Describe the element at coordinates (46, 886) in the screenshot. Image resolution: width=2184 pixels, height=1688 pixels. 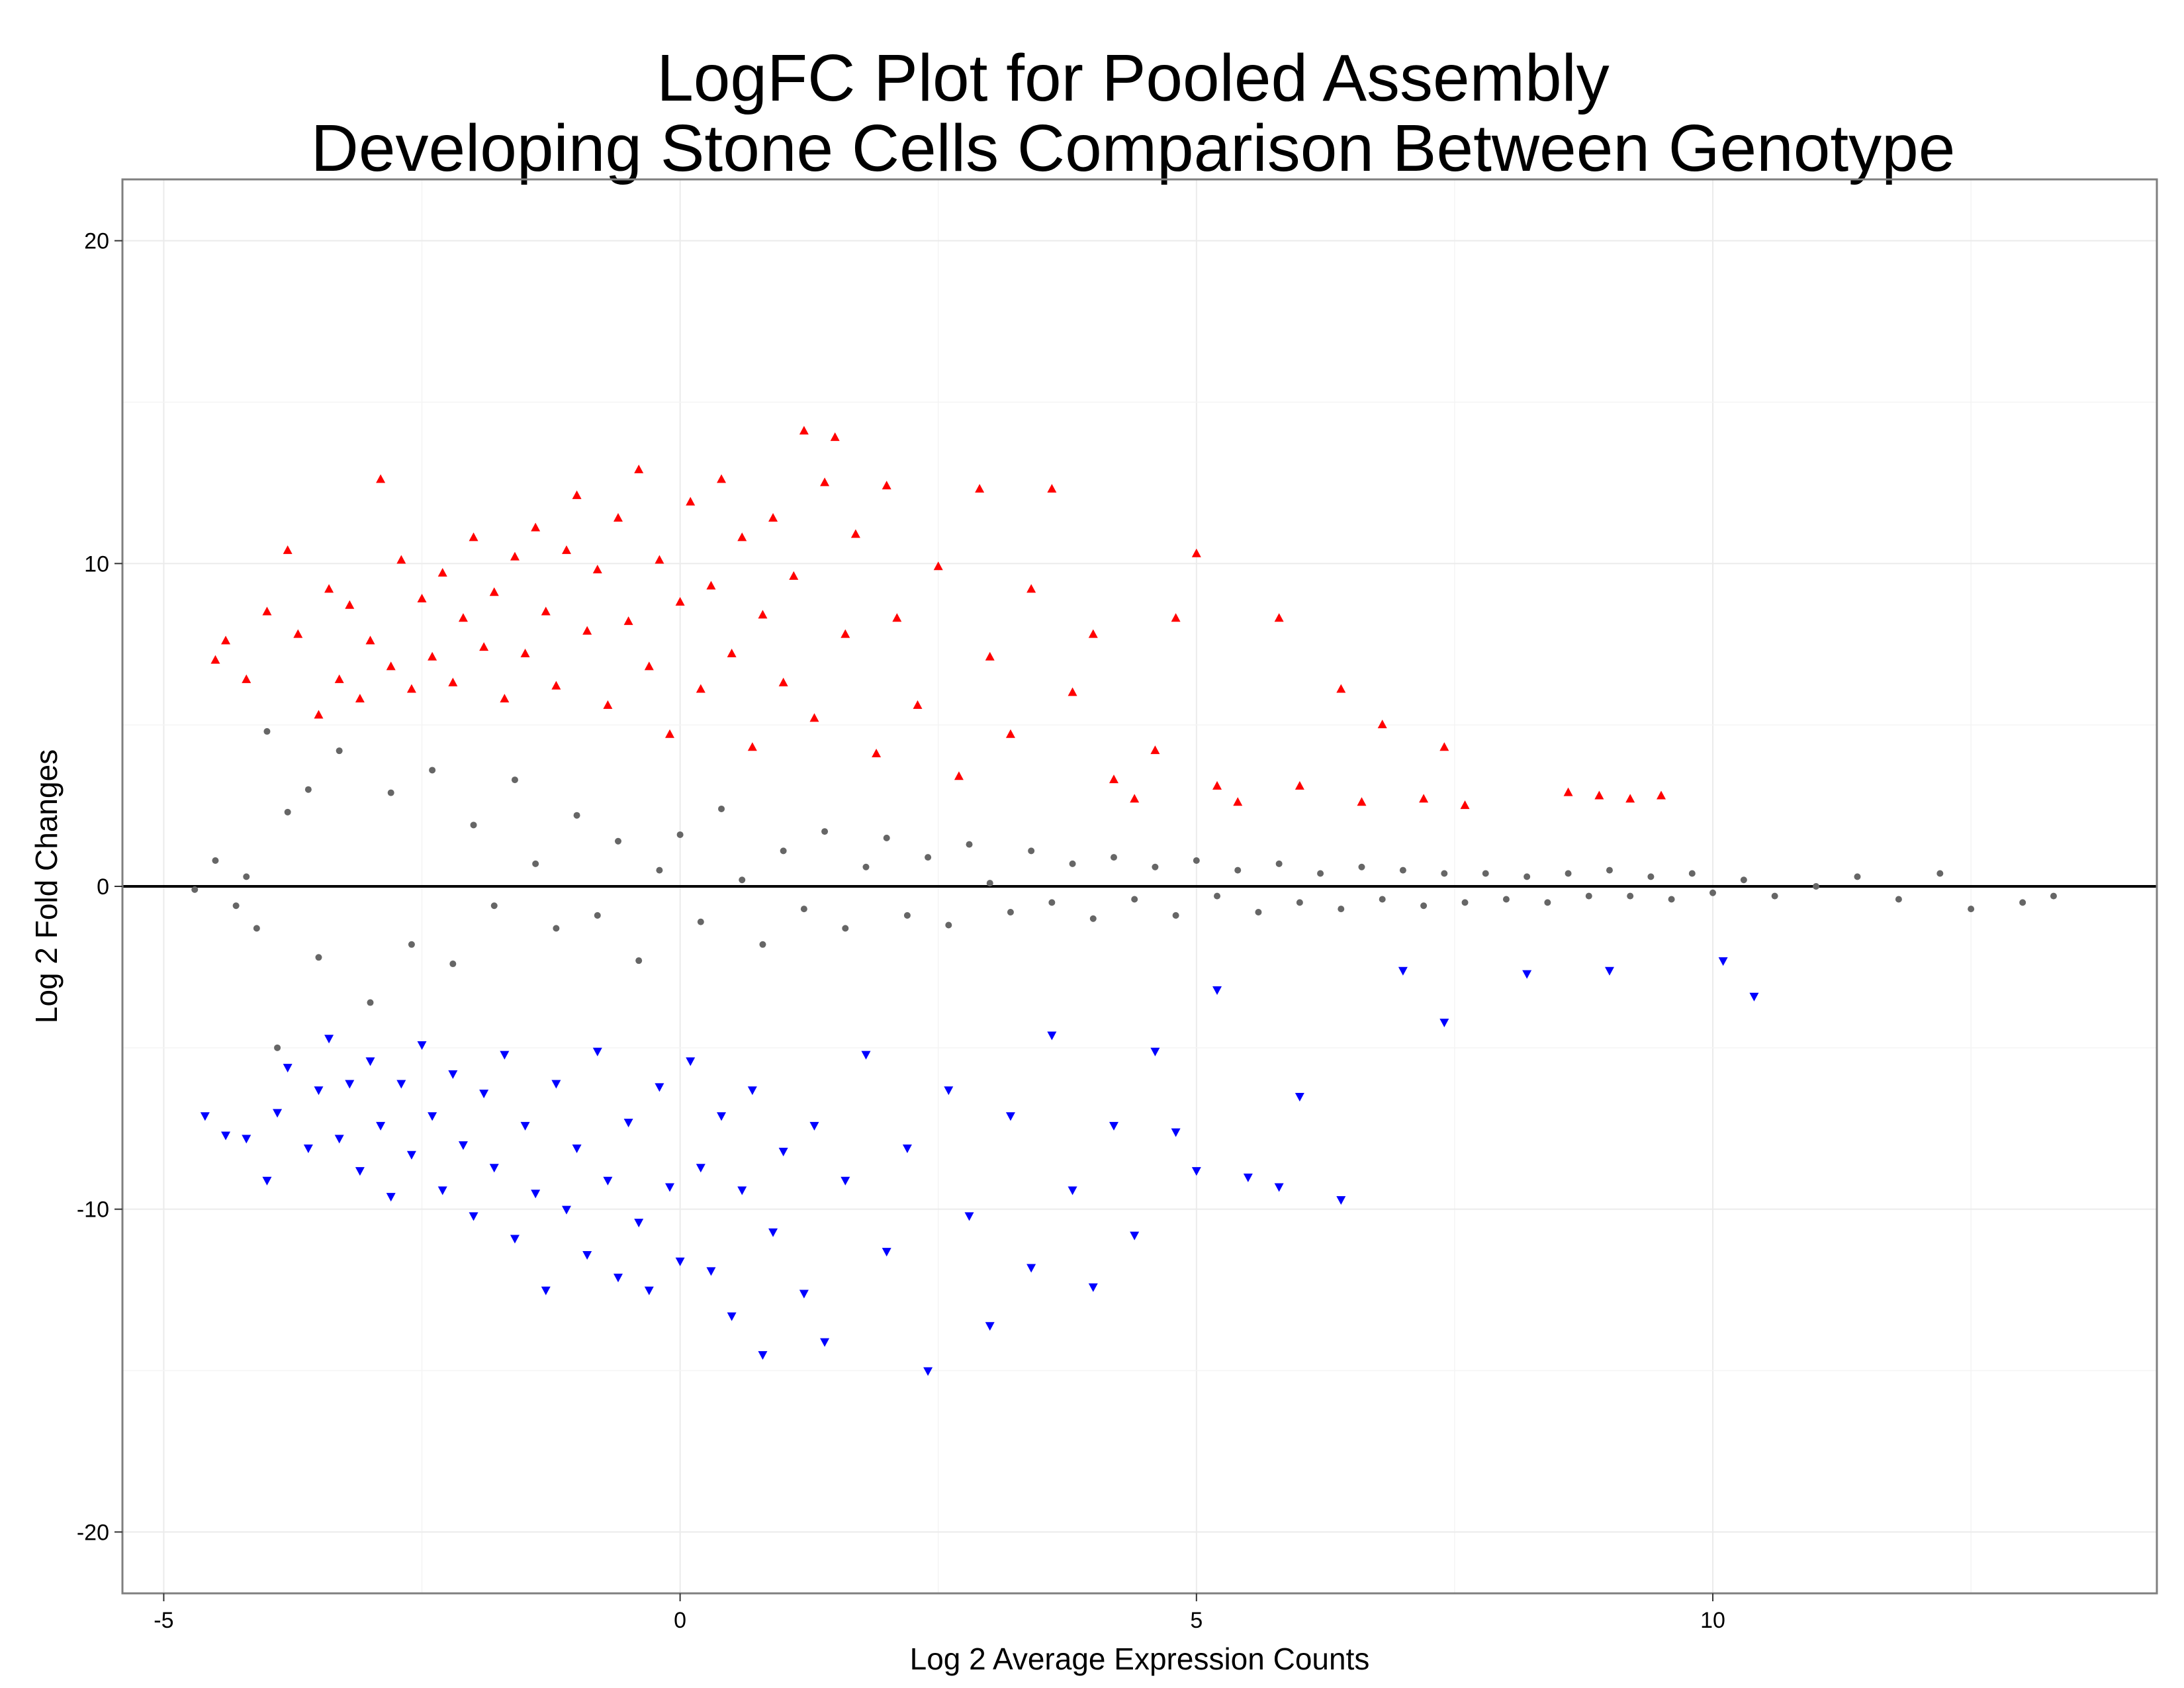
I see `y-axis-label: Log 2 Fold Changes` at that location.